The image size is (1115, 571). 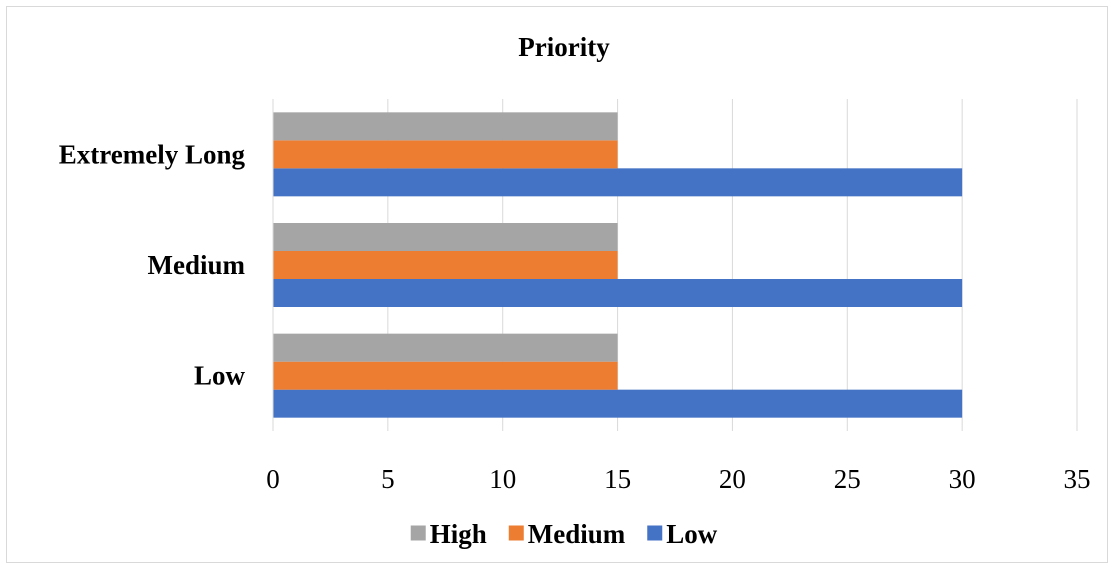 I want to click on legend: High Medium Low, so click(x=564, y=534).